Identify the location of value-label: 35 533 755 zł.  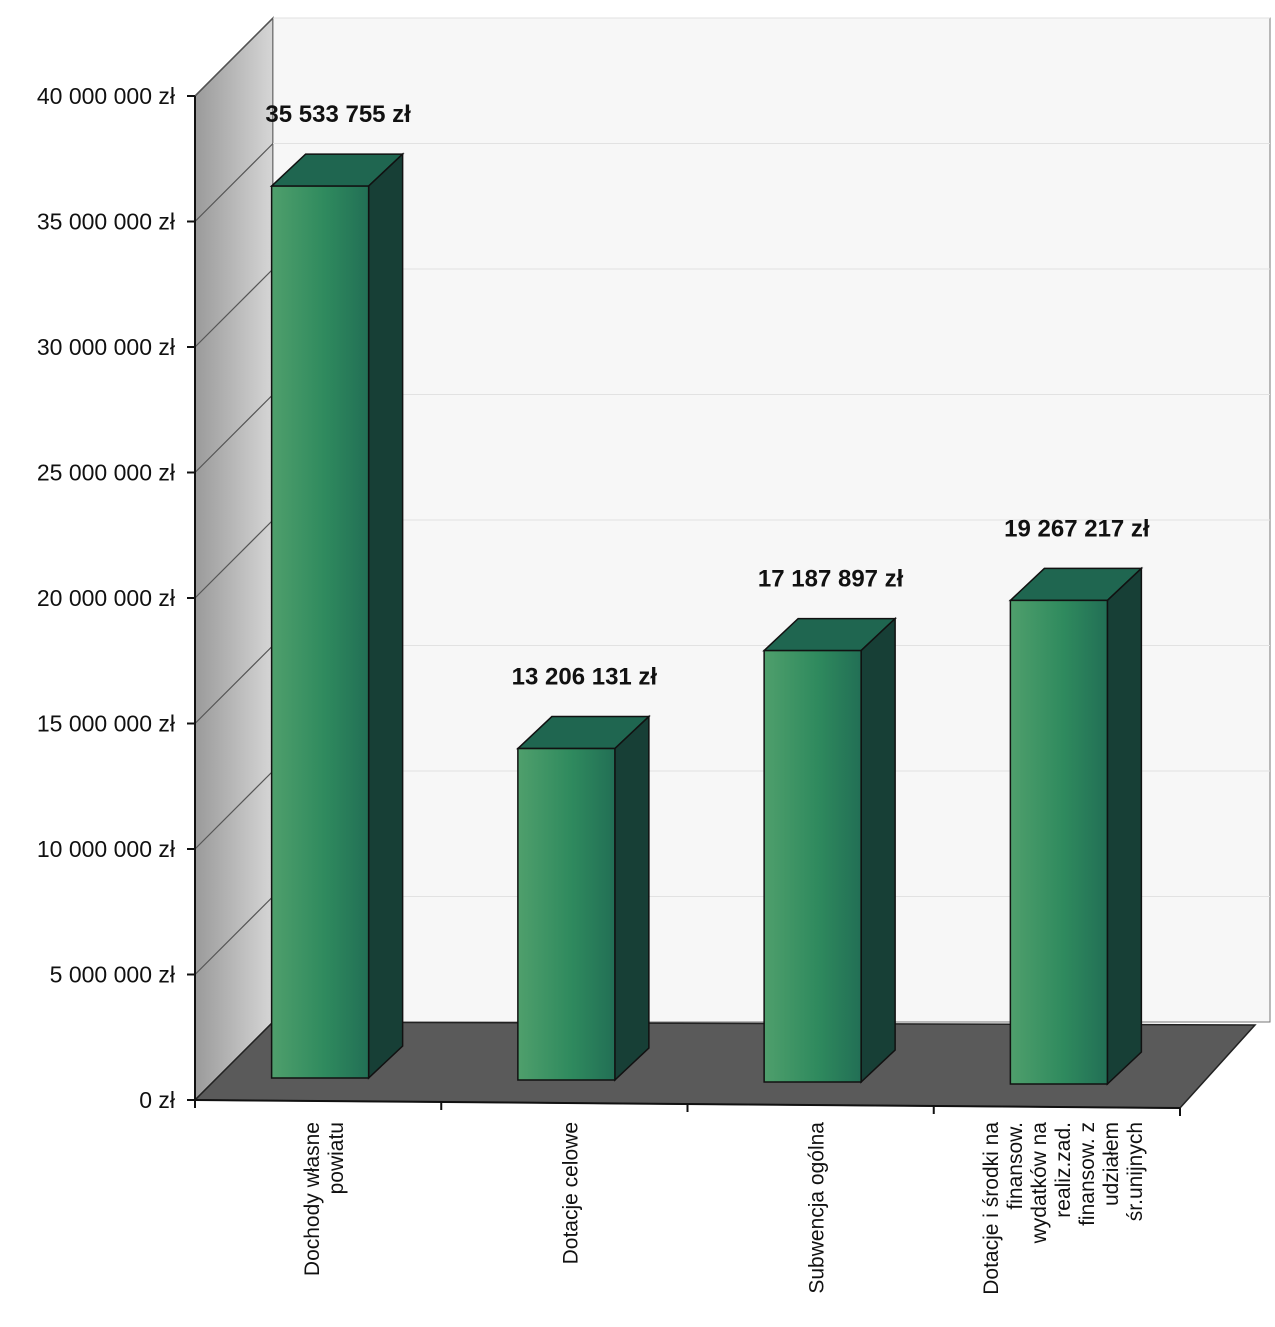
(338, 114).